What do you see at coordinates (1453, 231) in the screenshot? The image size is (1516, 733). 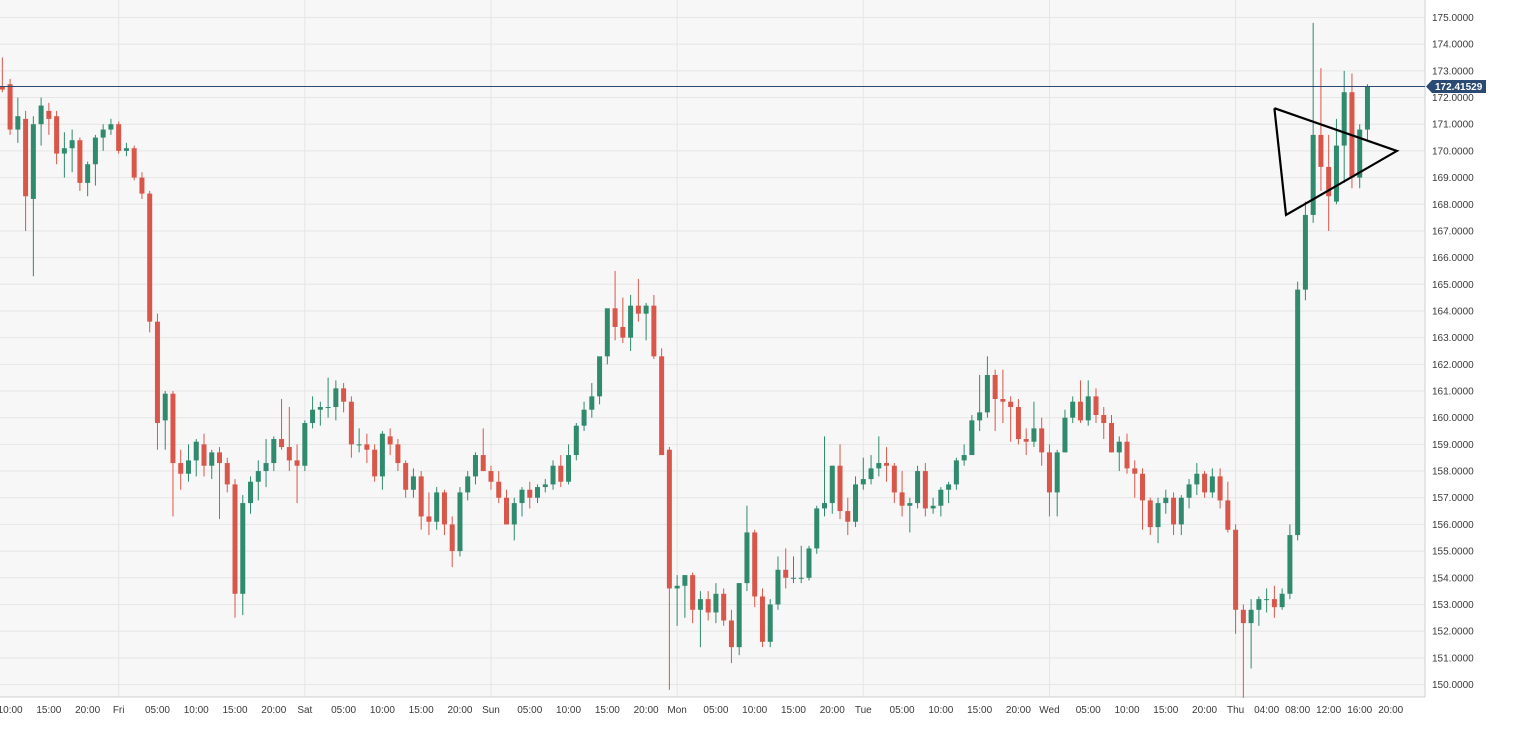 I see `y-tick-label: 167.0000` at bounding box center [1453, 231].